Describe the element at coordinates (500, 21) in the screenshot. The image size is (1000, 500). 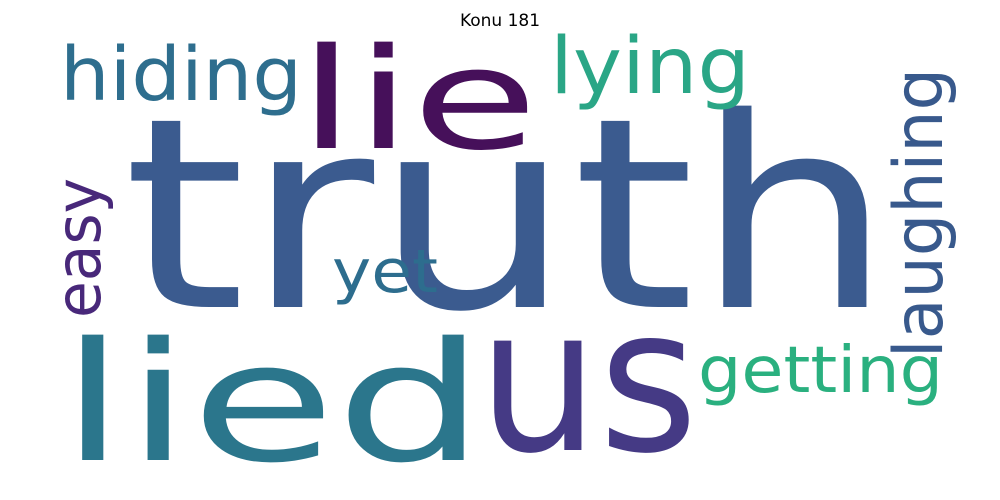
I see `chart-title: Konu 181` at that location.